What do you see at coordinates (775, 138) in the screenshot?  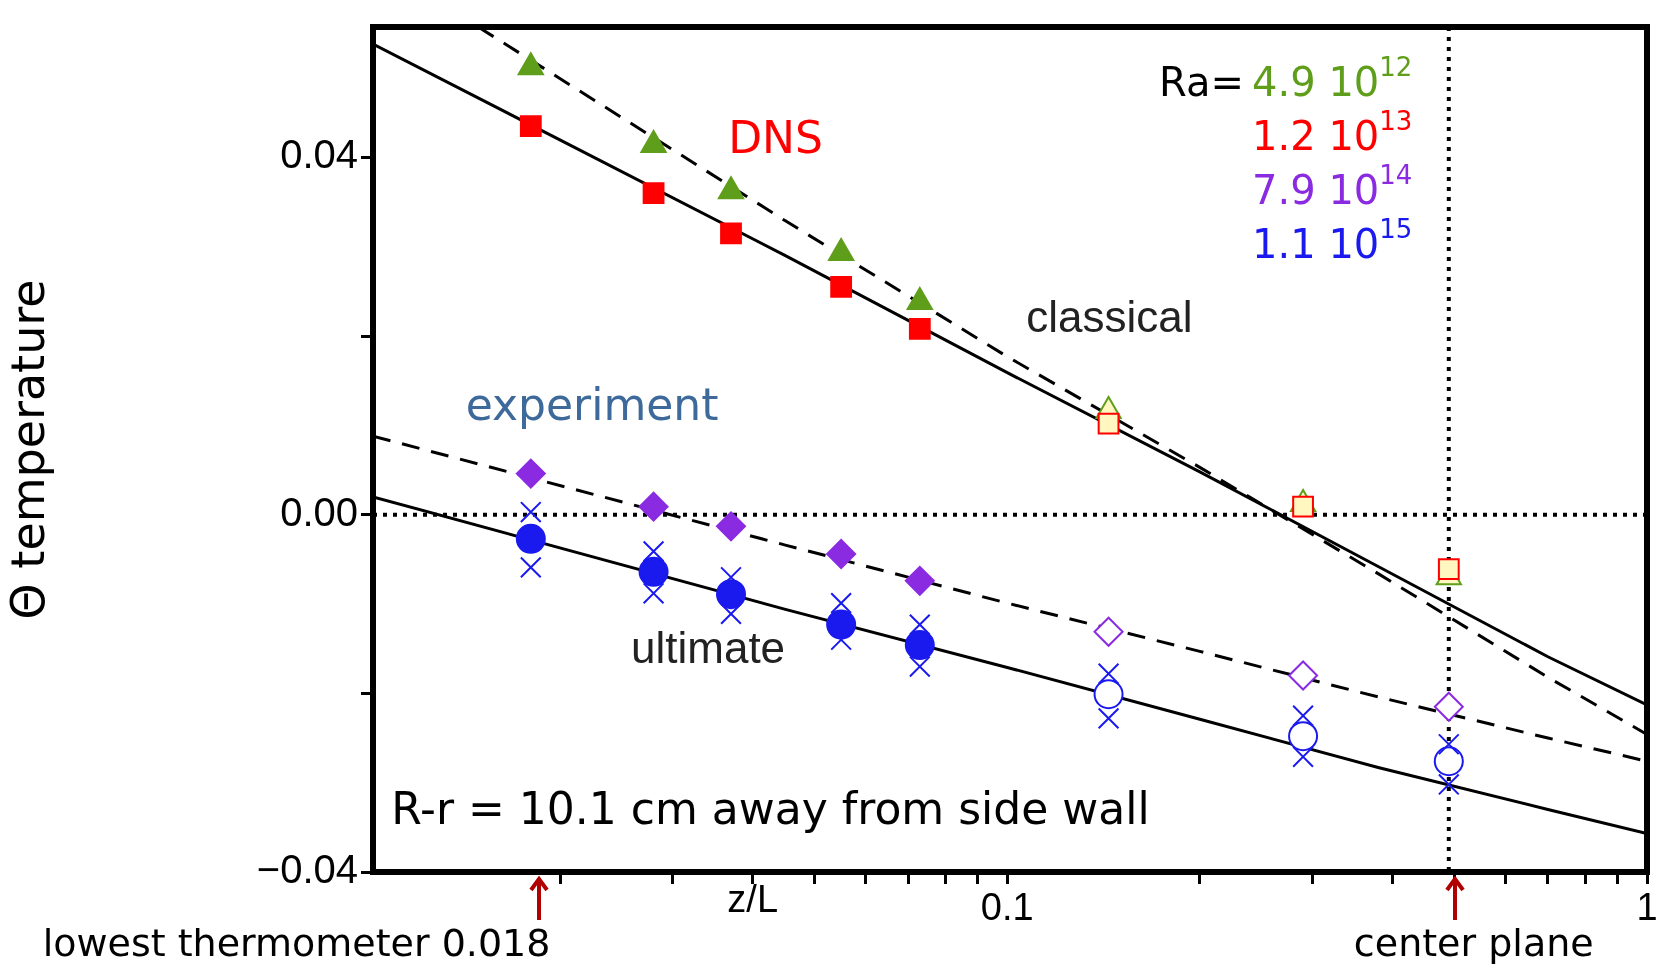 I see `annotation: DNS` at bounding box center [775, 138].